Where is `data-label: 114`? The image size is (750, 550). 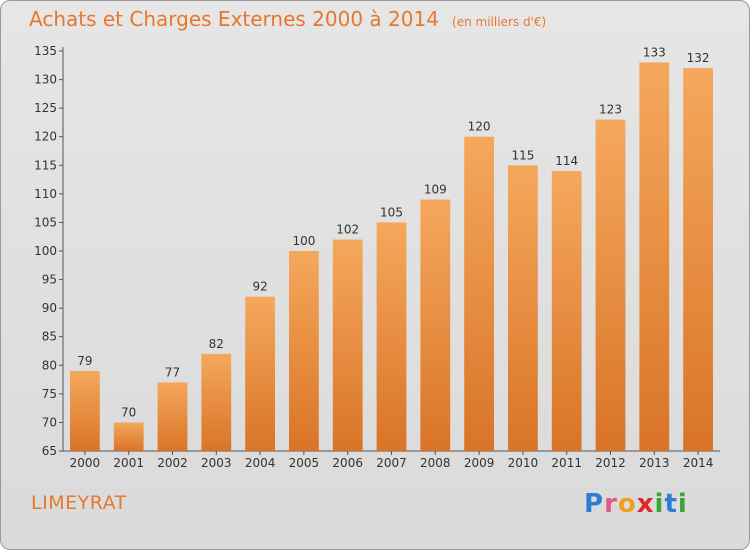
data-label: 114 is located at coordinates (566, 161).